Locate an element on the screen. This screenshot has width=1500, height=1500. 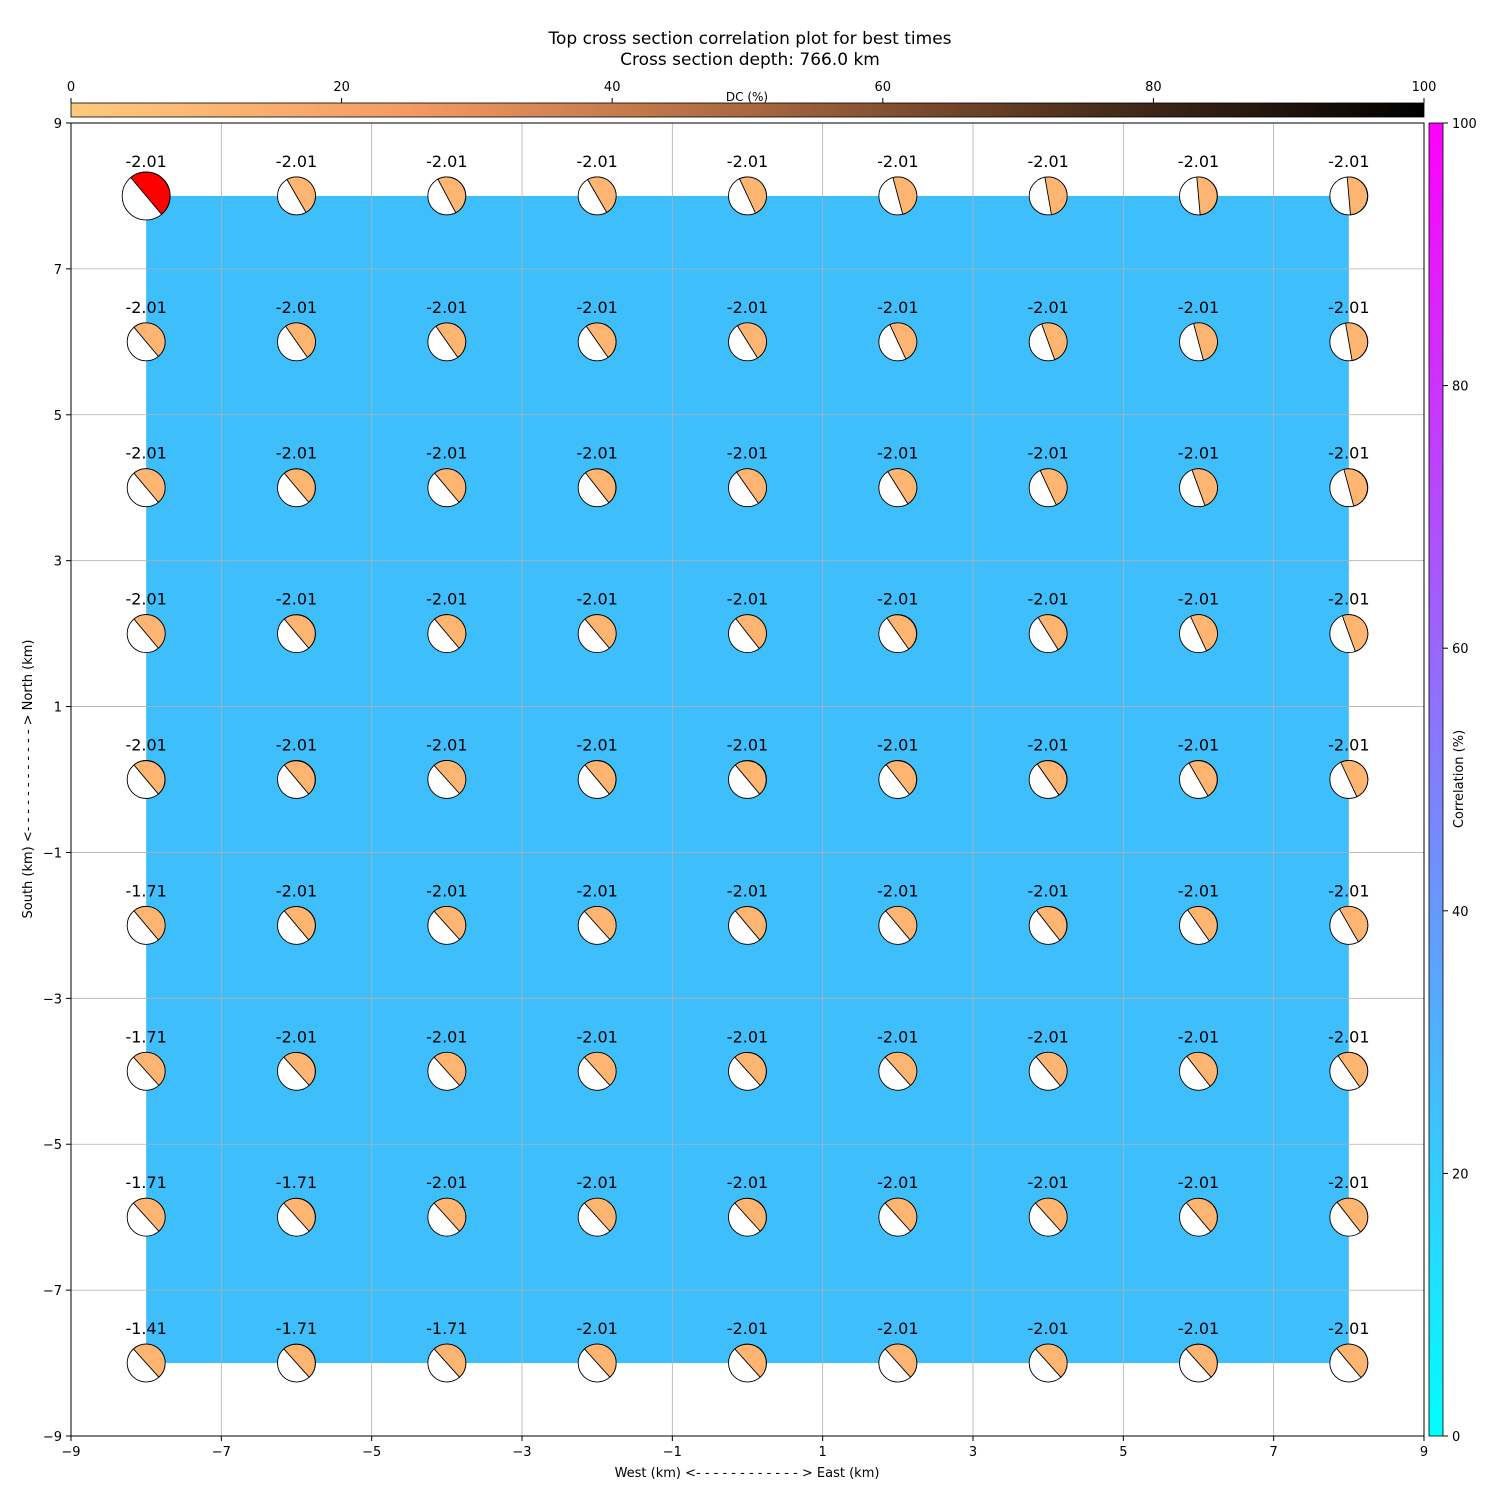
y-tick-label: −9 is located at coordinates (52, 1437).